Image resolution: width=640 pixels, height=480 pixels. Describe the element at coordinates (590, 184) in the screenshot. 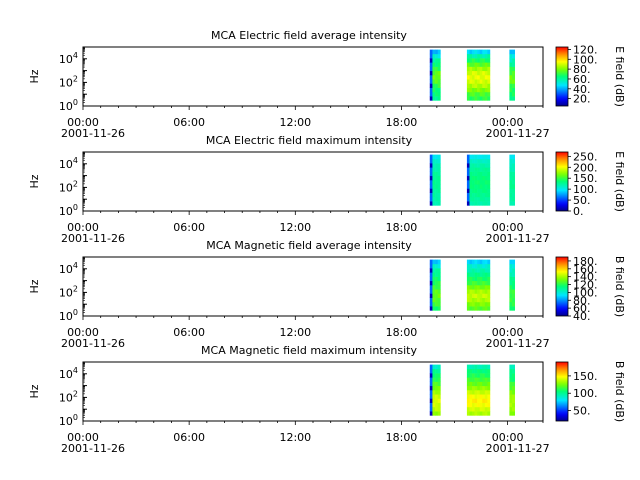

I see `colorbar: 250.200.150.100.50.0. E field (dB)` at that location.